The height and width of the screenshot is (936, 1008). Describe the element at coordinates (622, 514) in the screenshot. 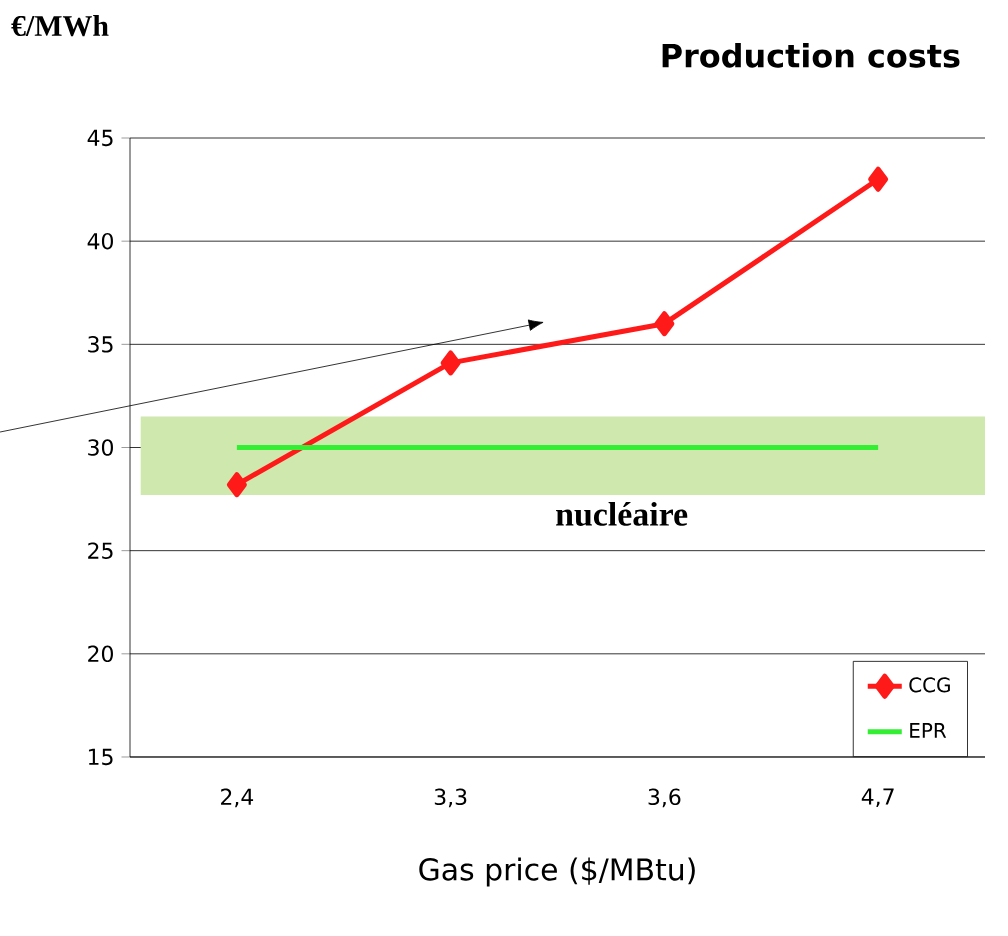

I see `band-label: nucléaire` at that location.